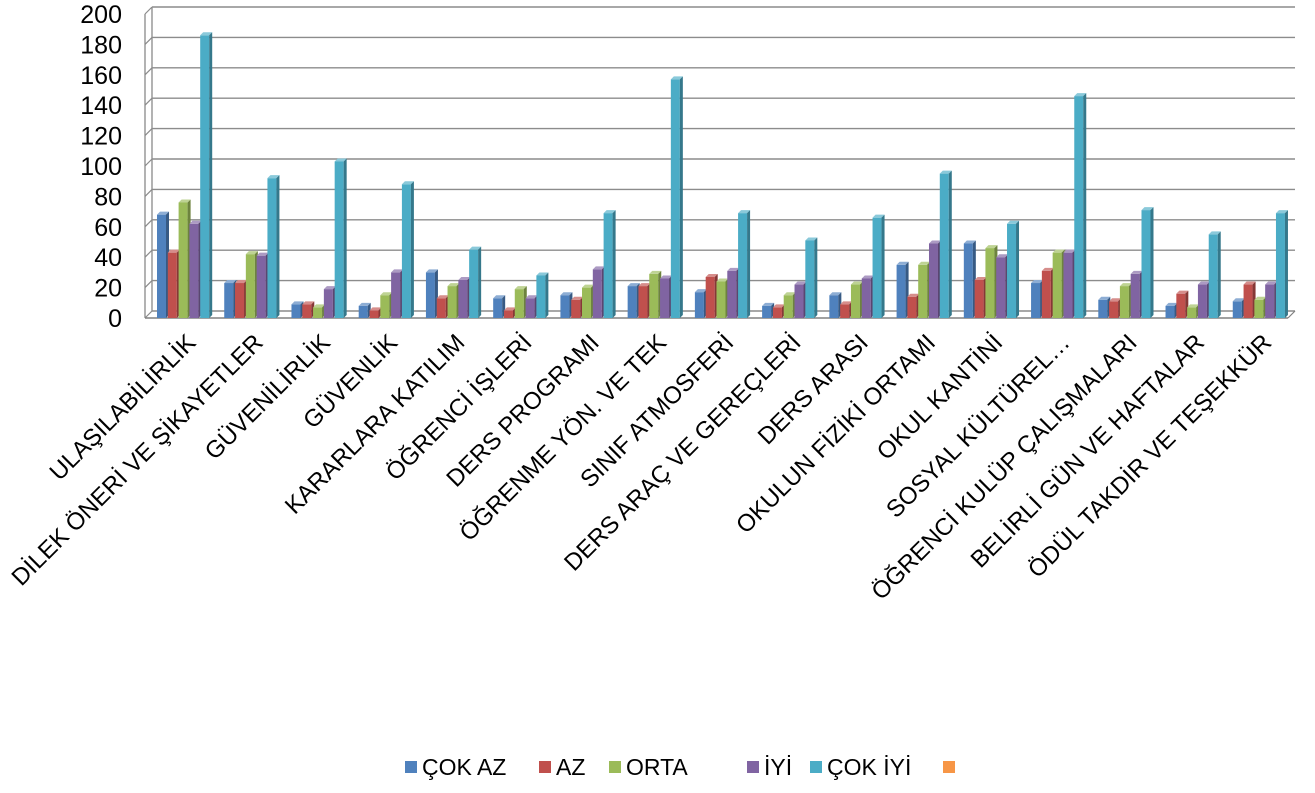 The width and height of the screenshot is (1315, 793). What do you see at coordinates (101, 76) in the screenshot?
I see `y-tick-label: 160` at bounding box center [101, 76].